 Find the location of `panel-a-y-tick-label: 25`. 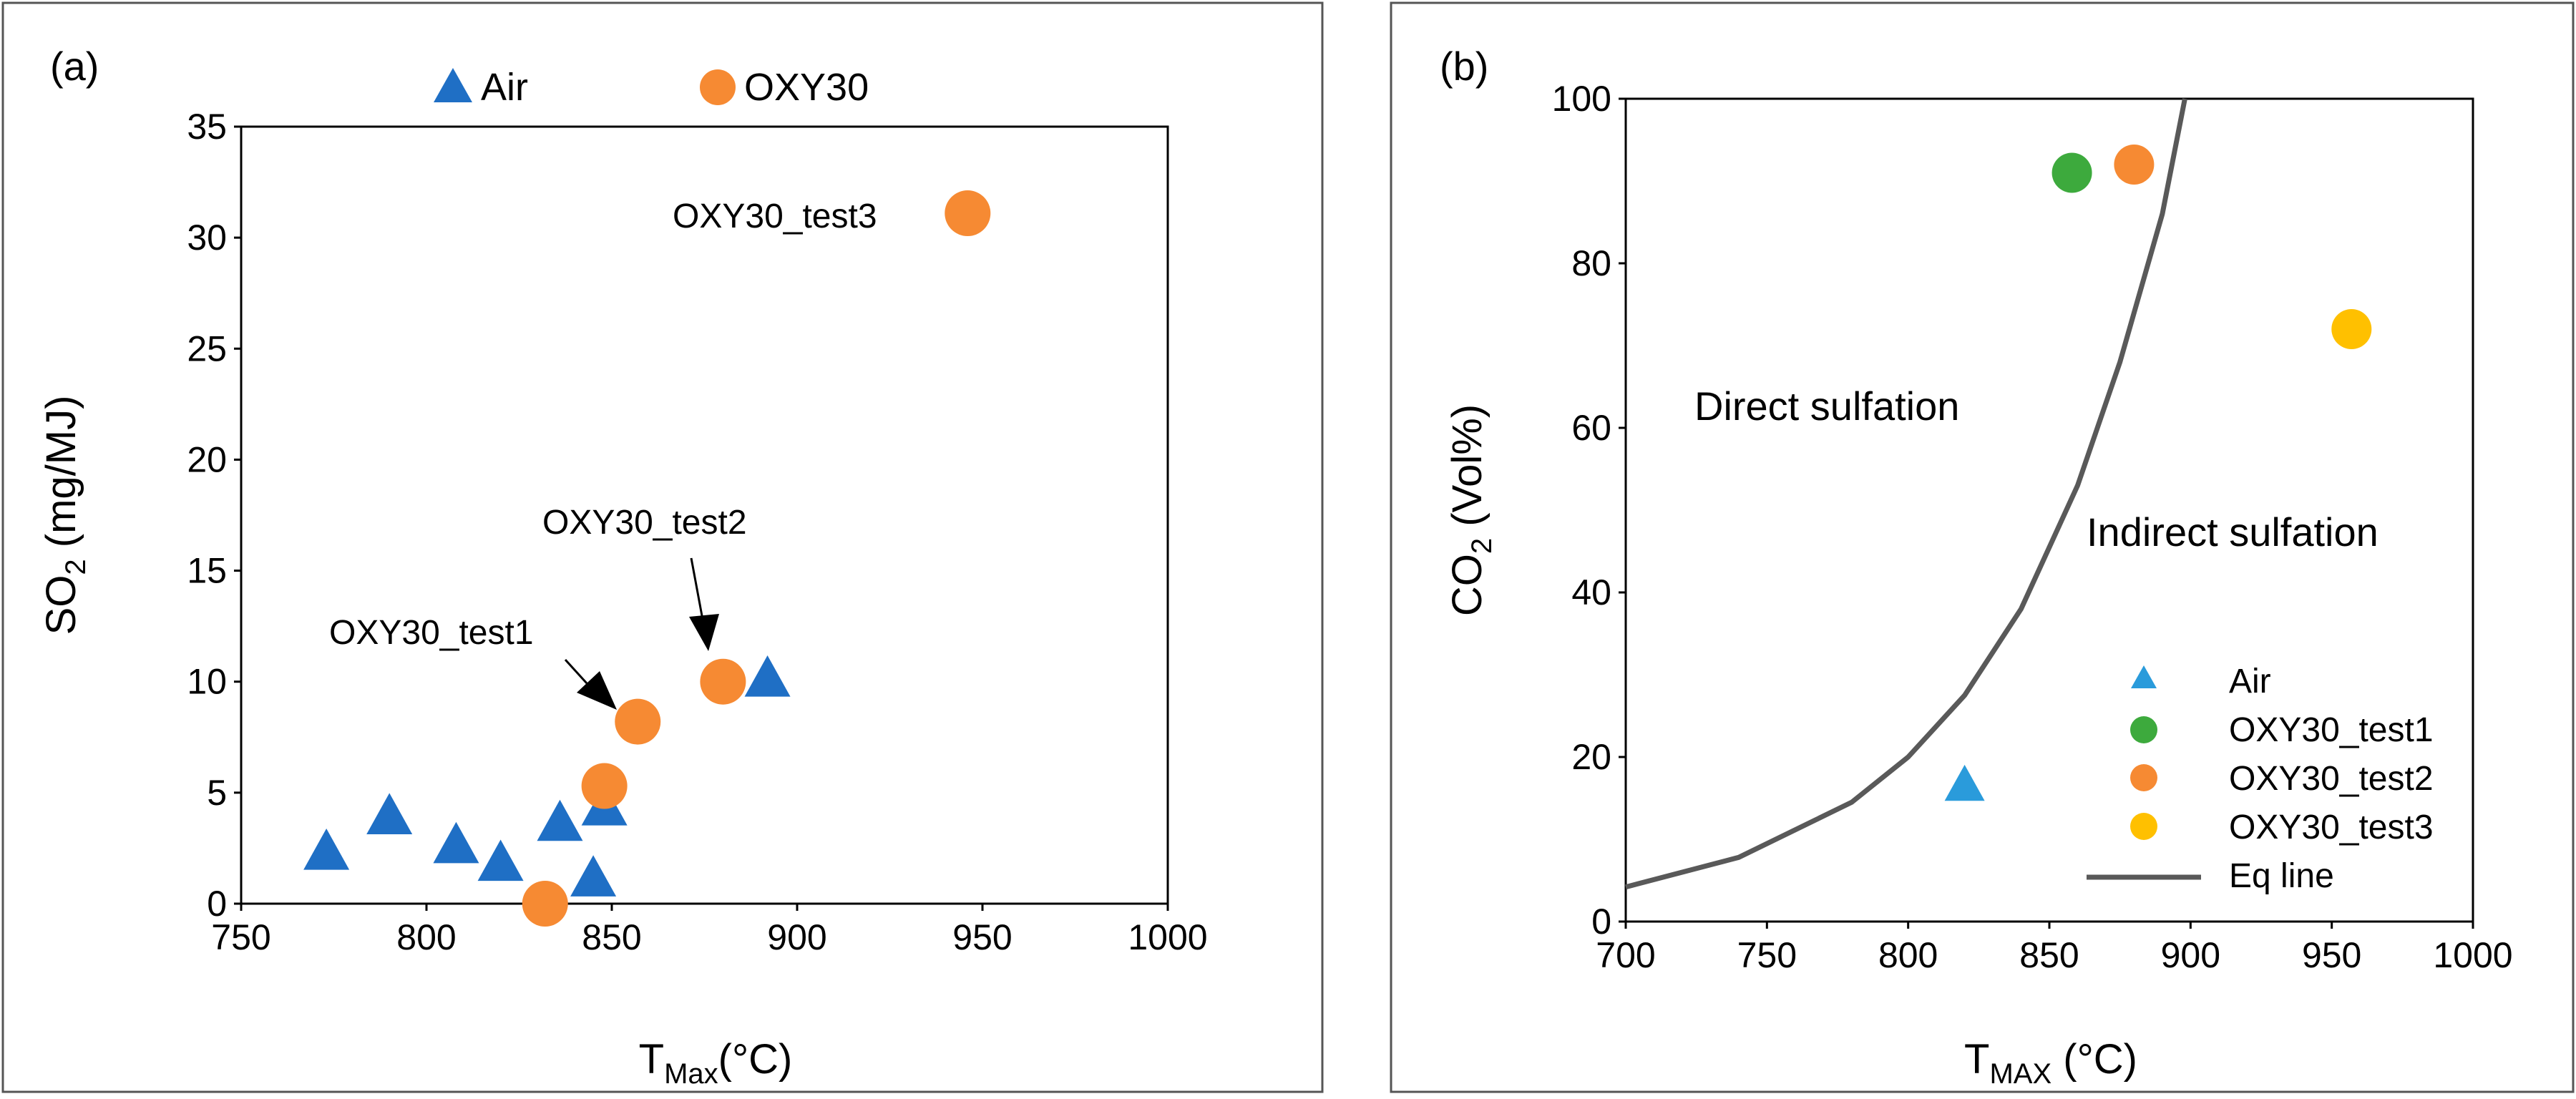

panel-a-y-tick-label: 25 is located at coordinates (207, 348).